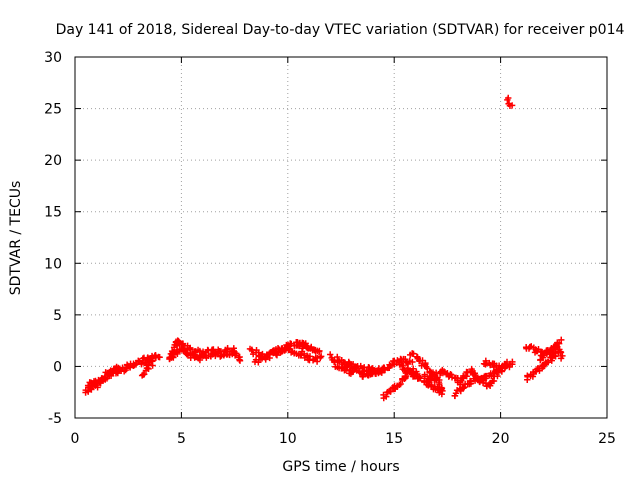 This screenshot has width=640, height=480. Describe the element at coordinates (181, 439) in the screenshot. I see `x-tick-label: 5` at that location.